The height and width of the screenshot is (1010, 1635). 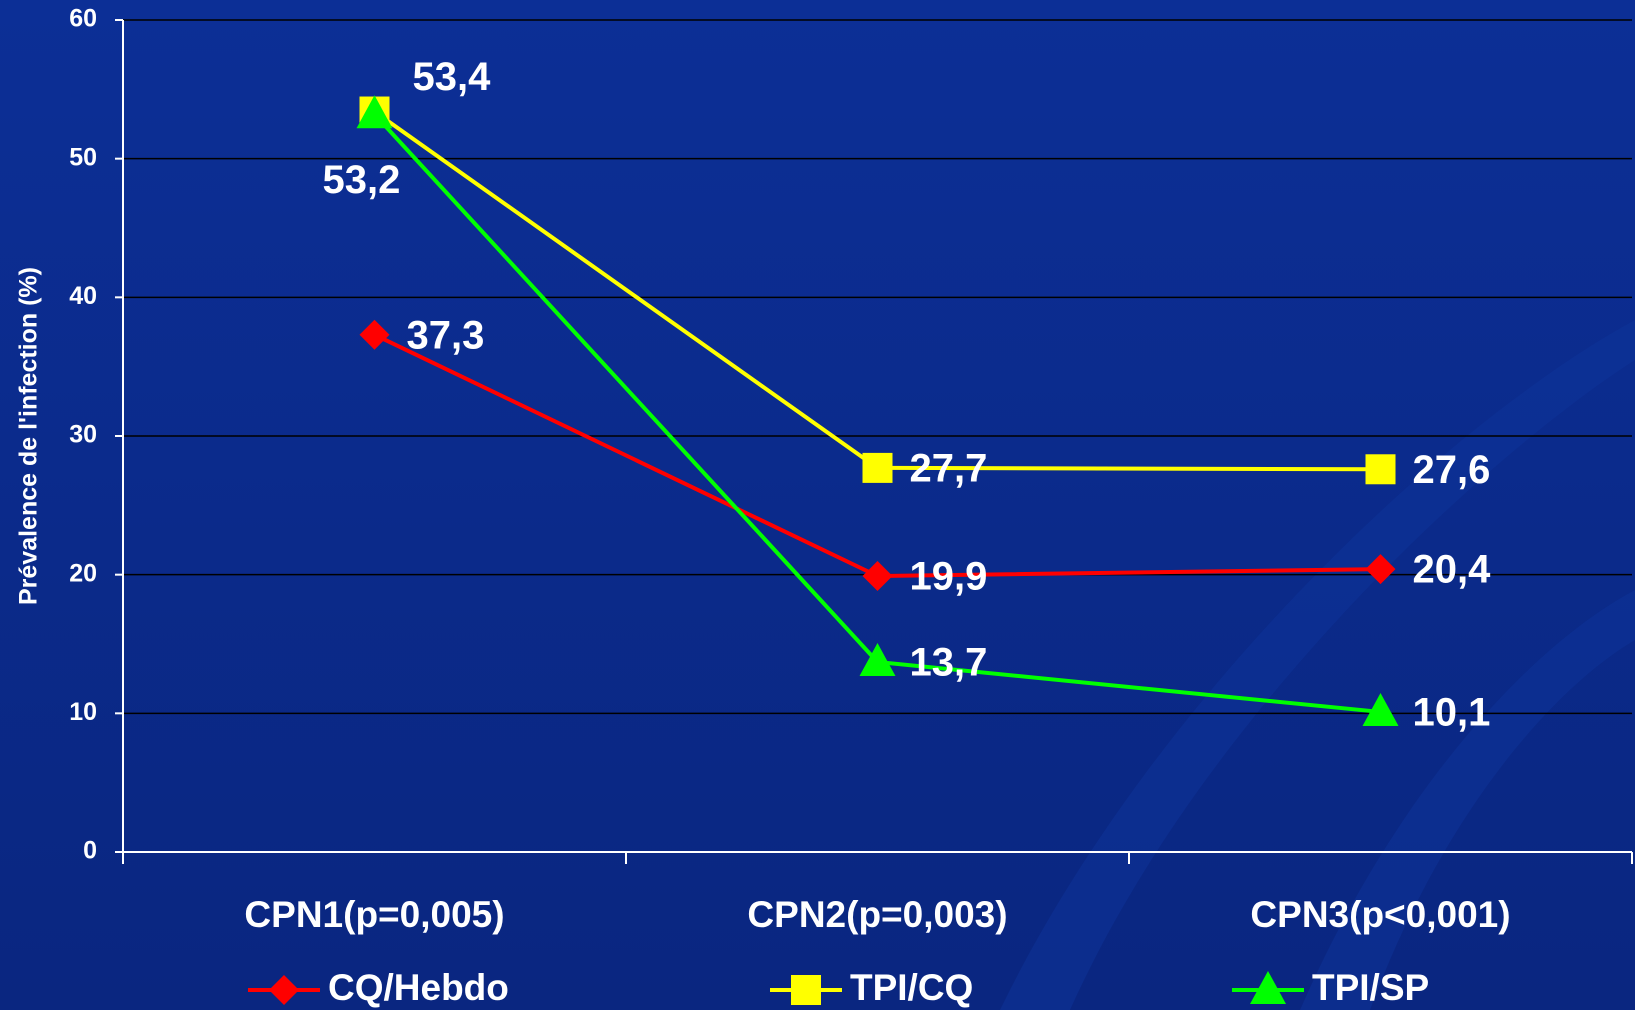 What do you see at coordinates (877, 914) in the screenshot?
I see `x-tick-label: CPN2(p=0,003)` at bounding box center [877, 914].